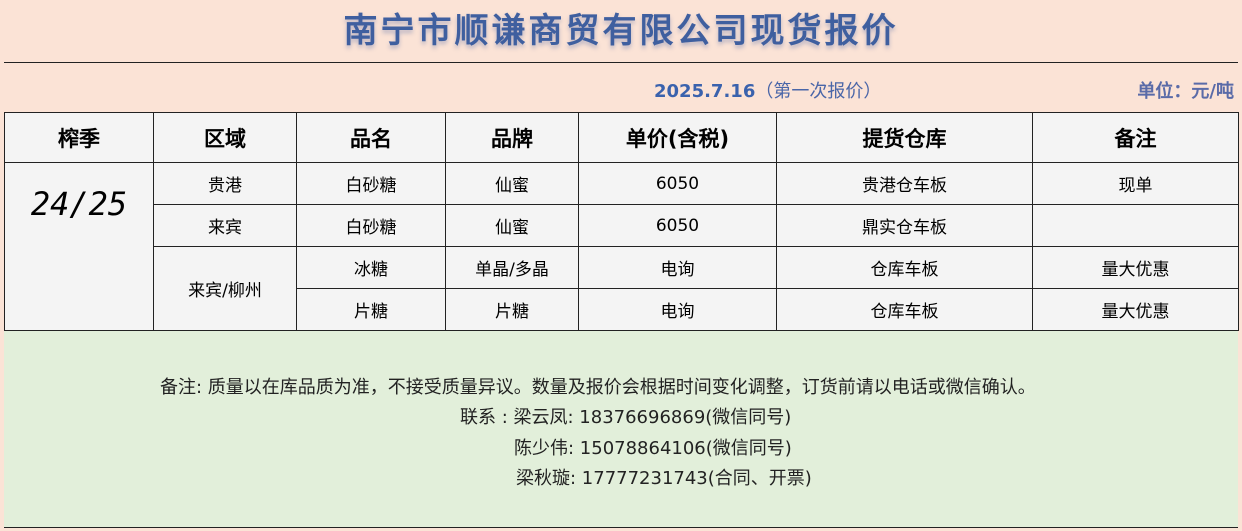 The width and height of the screenshot is (1242, 531). What do you see at coordinates (225, 183) in the screenshot?
I see `region-cell: 贵港` at bounding box center [225, 183].